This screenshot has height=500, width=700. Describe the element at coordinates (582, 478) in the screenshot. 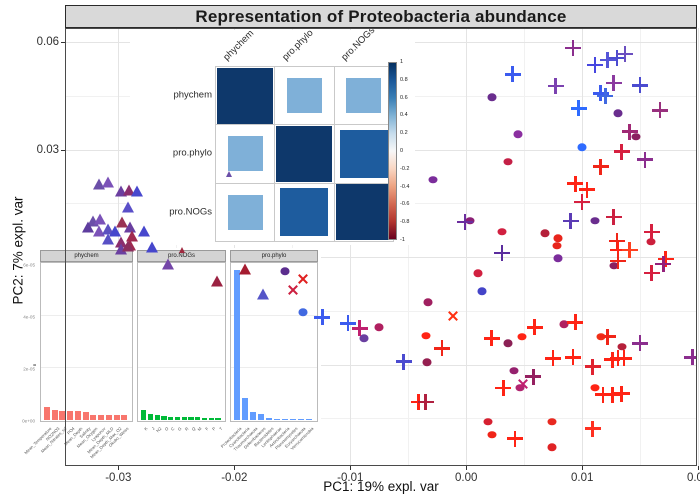

I see `x-tick-label: 0.01` at that location.